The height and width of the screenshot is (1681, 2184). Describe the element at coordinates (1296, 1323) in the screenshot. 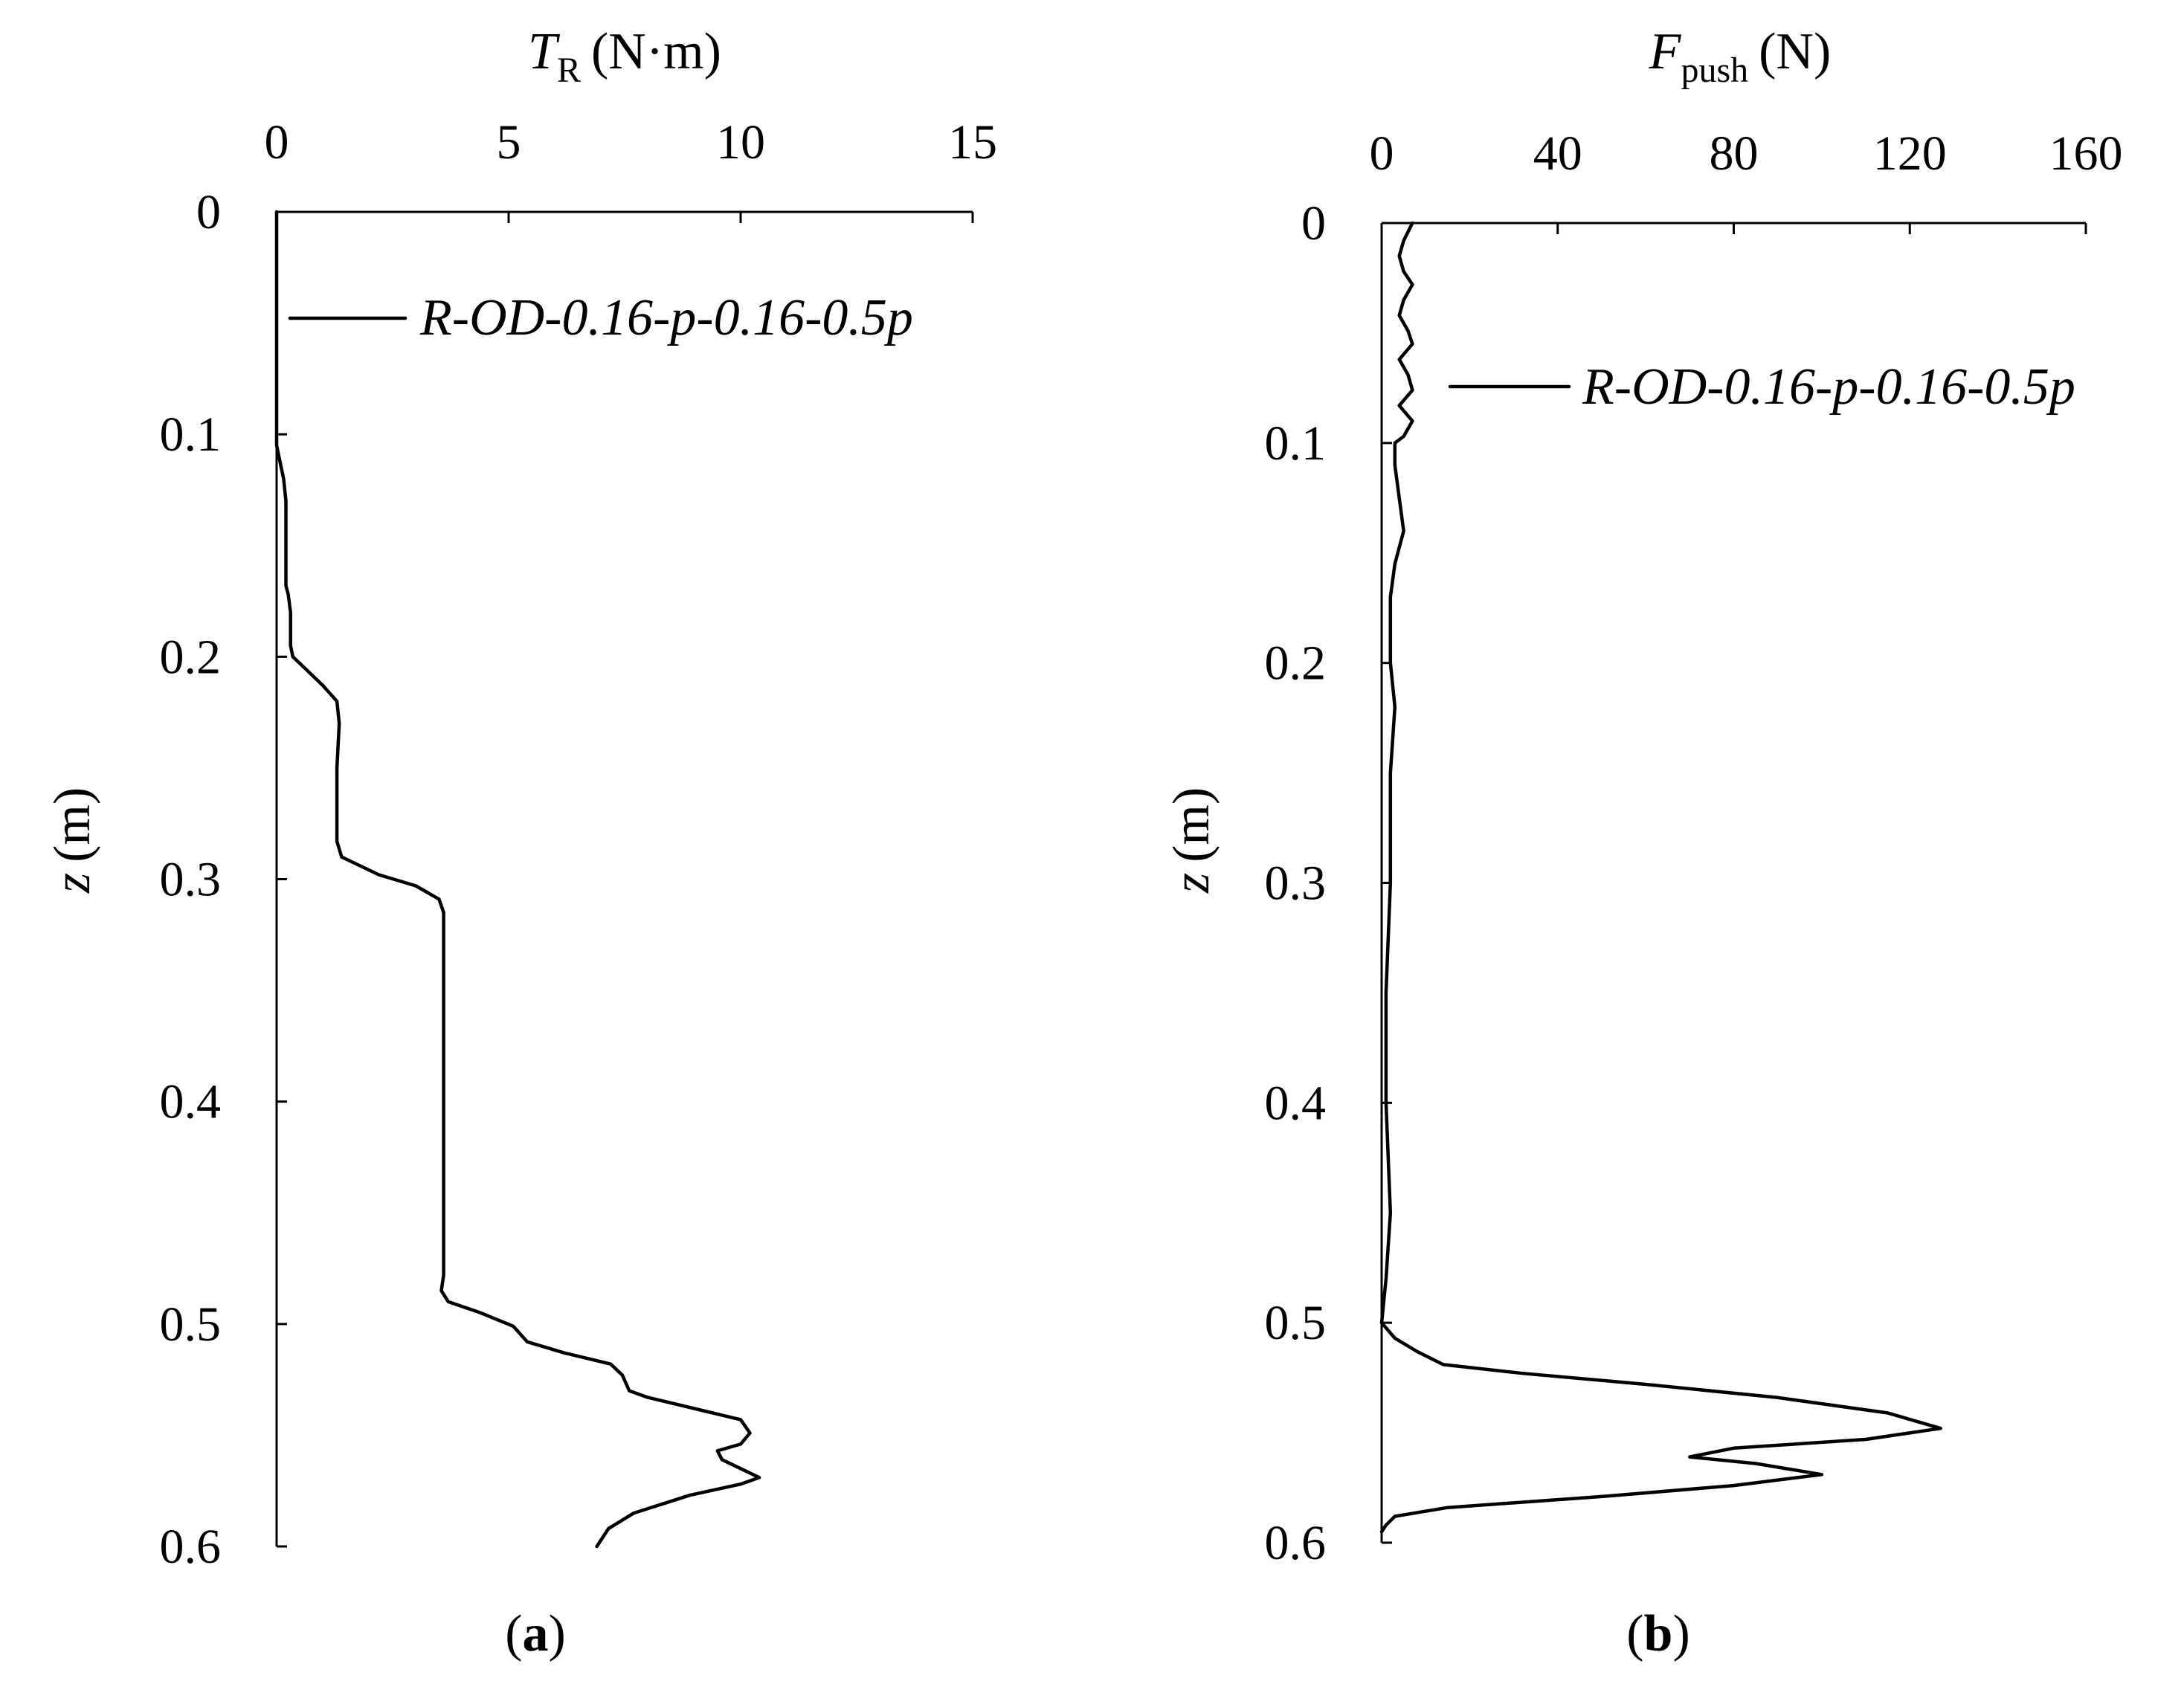

I see `panel-b-y-tick-label: 0.5` at that location.